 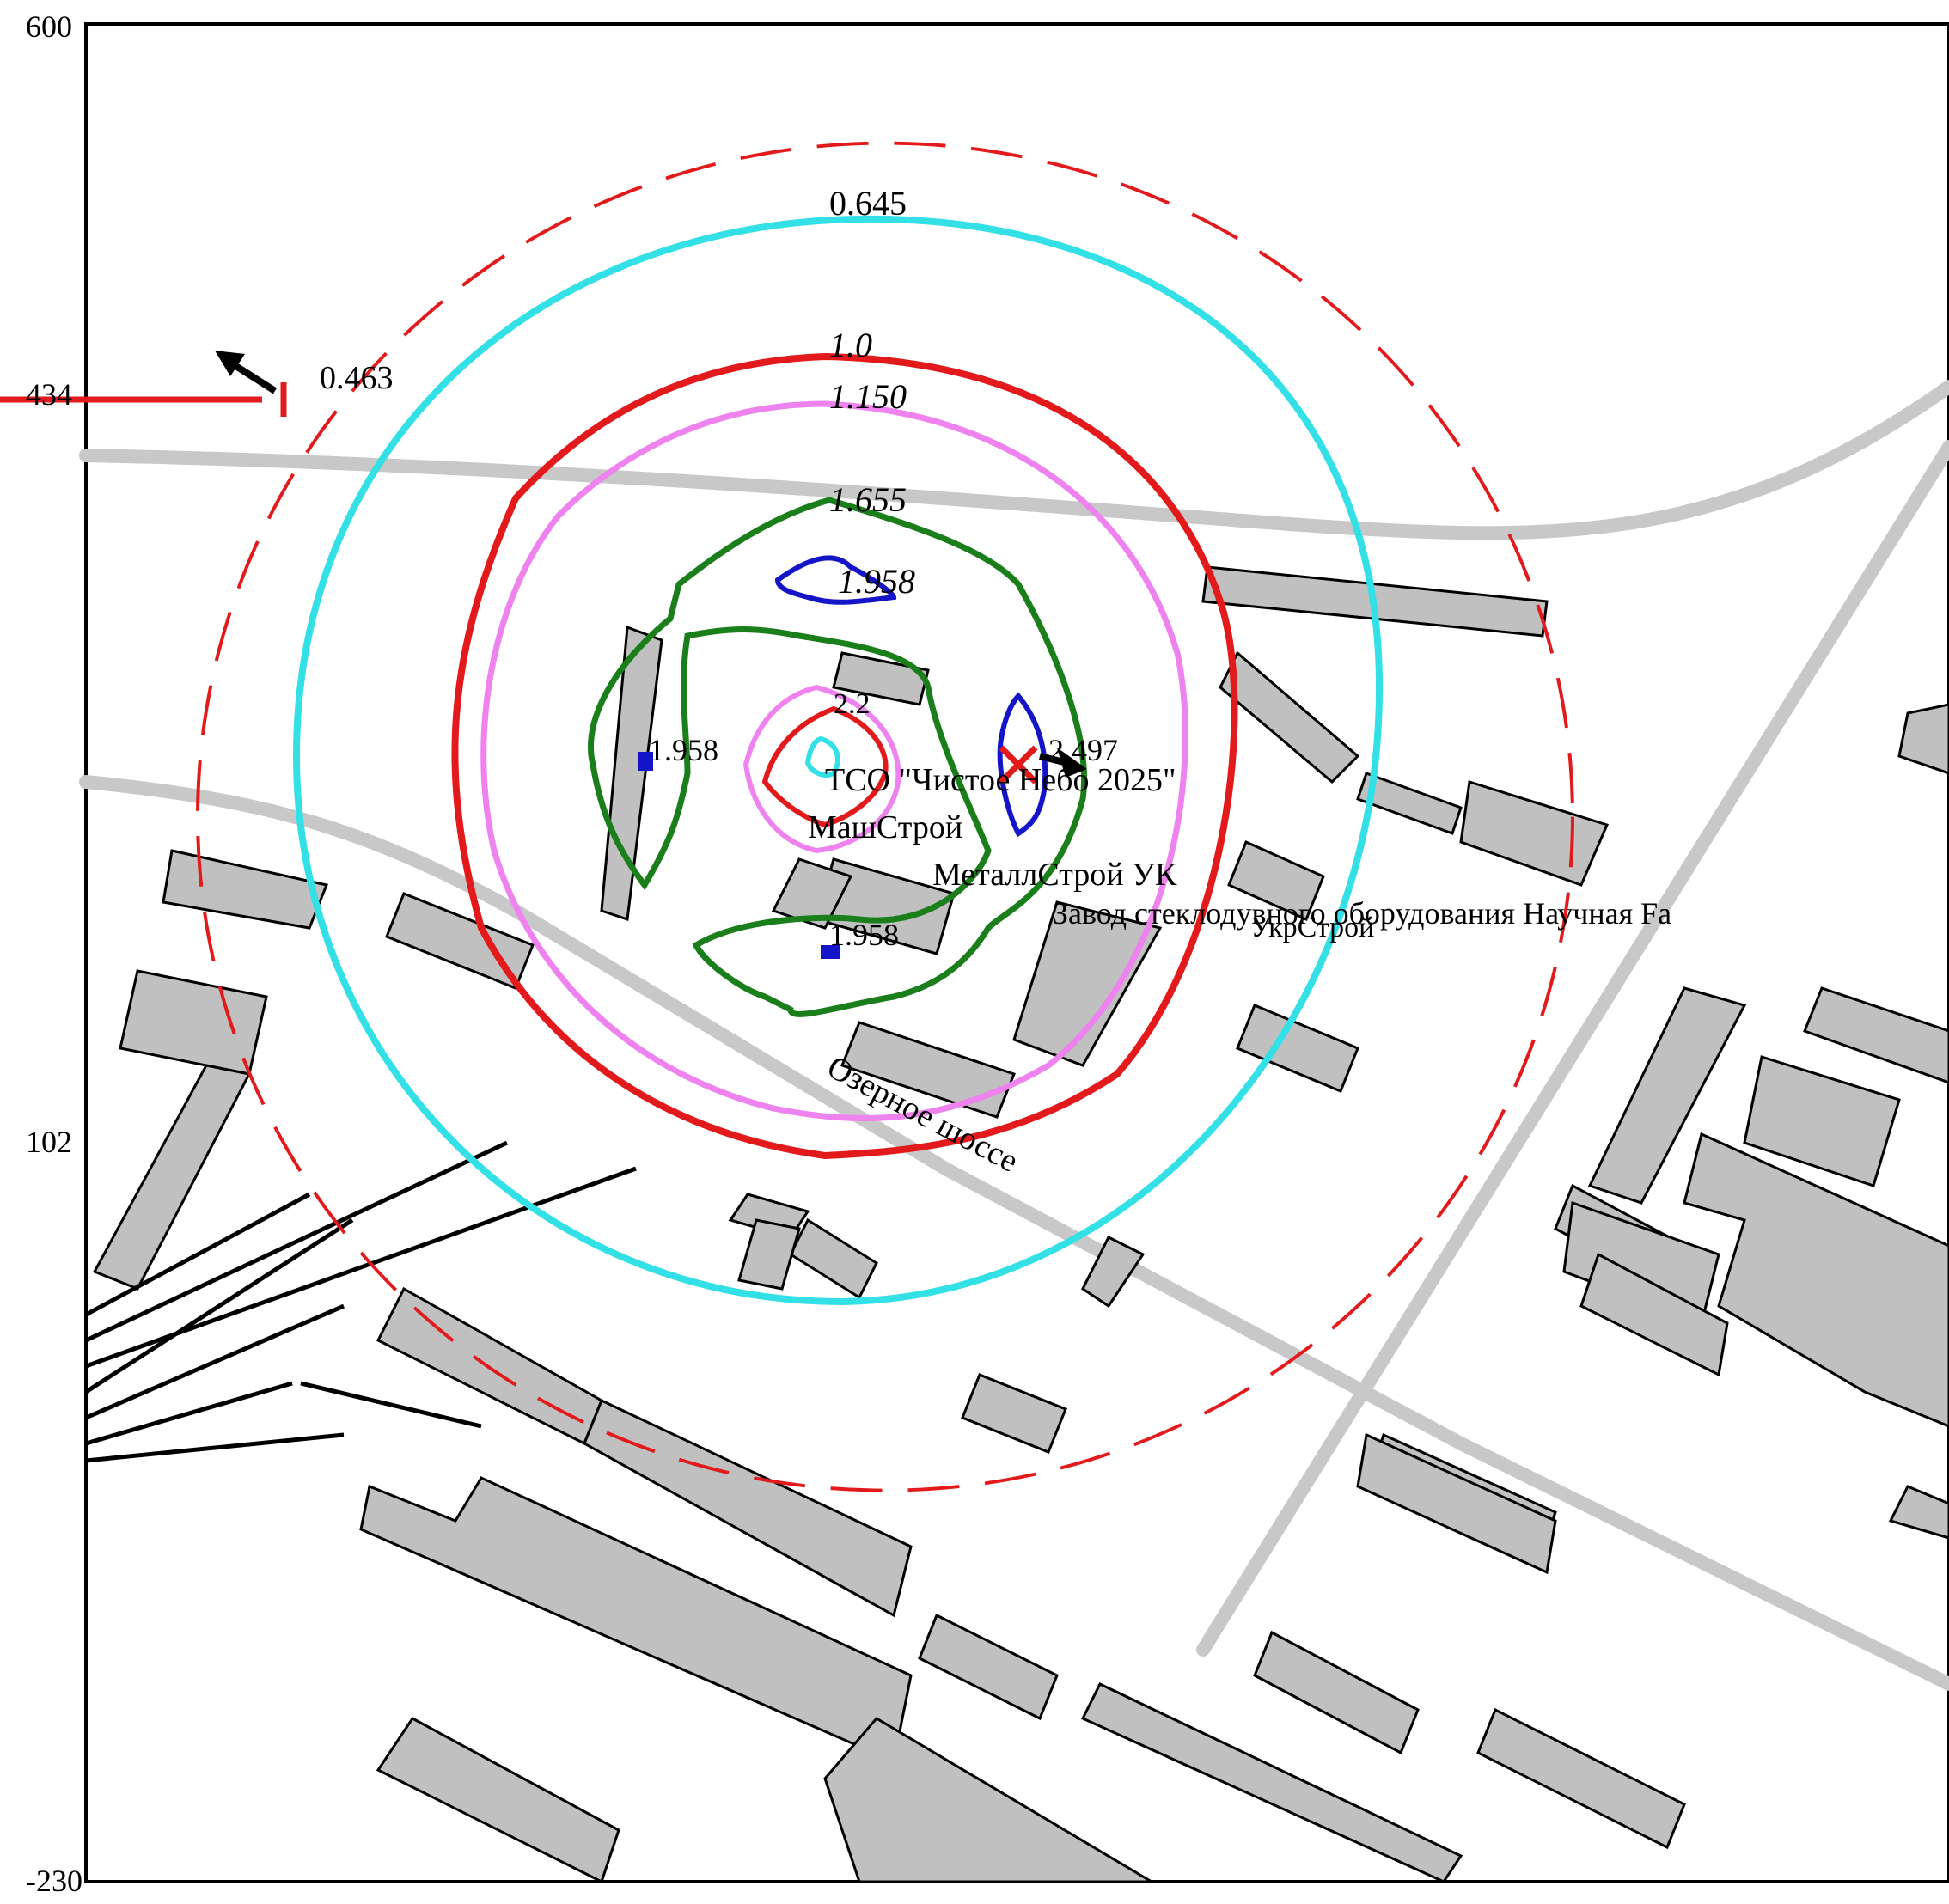 I want to click on contour-label-1150: 1.150, so click(x=868, y=396).